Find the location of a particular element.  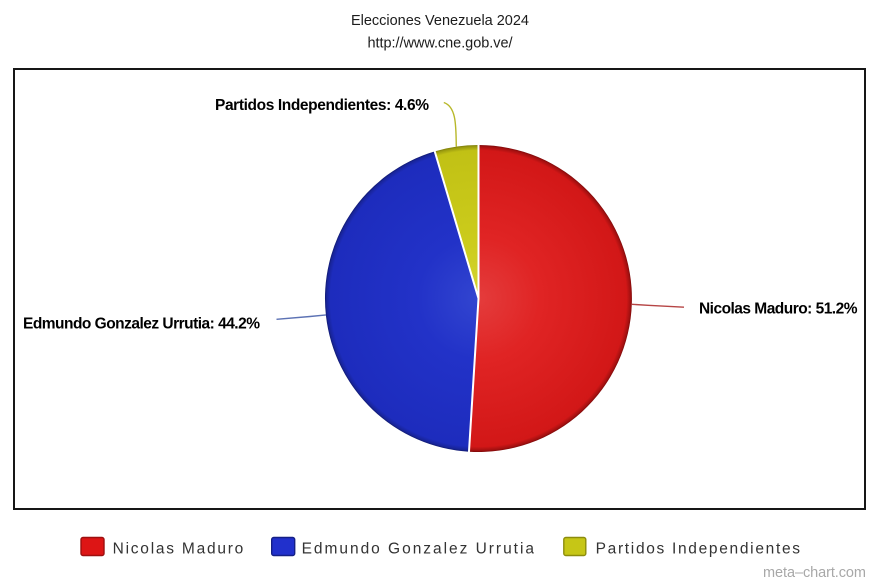

svg-text: http://www.cne.gob.ve/ is located at coordinates (441, 44).